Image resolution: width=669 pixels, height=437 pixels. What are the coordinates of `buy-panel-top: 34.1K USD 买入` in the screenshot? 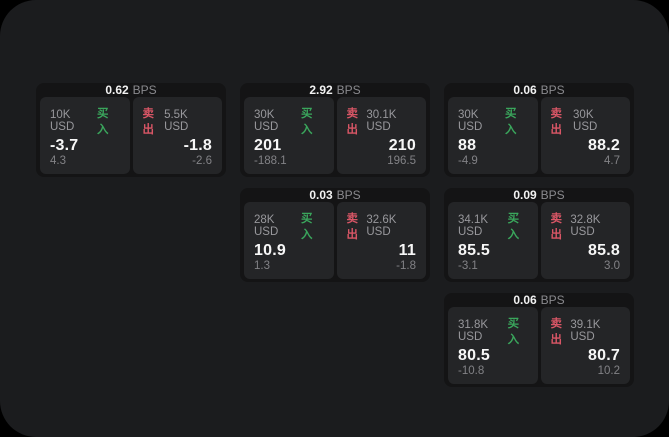 It's located at (493, 226).